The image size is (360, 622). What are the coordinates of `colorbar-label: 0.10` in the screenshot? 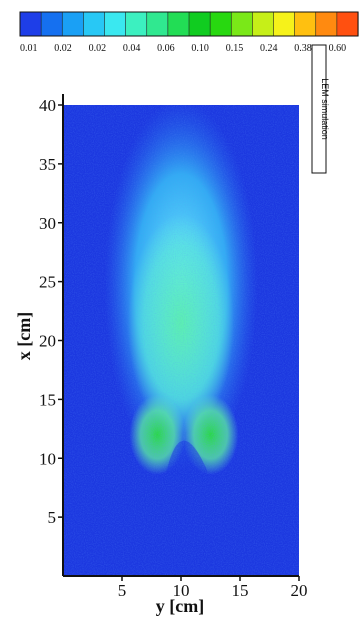 It's located at (200, 48).